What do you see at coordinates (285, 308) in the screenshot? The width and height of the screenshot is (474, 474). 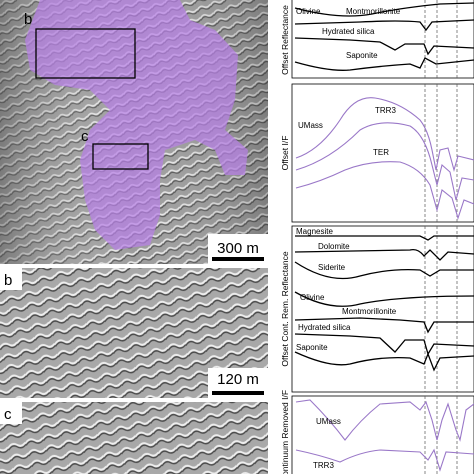 I see `y-axis-label: Offset Cont. Rem. Reflectance` at bounding box center [285, 308].